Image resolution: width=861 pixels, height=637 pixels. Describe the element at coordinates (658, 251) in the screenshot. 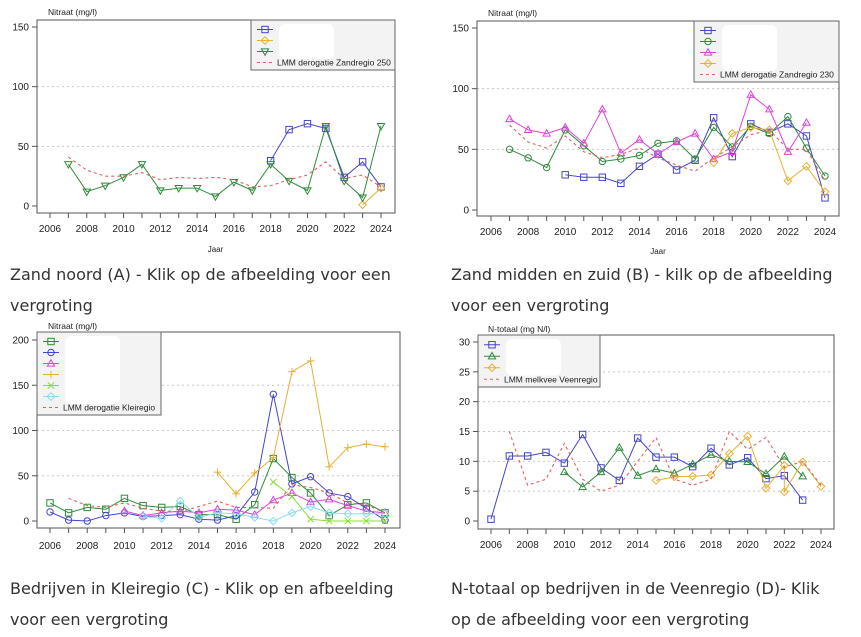

I see `x-axis-title: Jaar` at that location.